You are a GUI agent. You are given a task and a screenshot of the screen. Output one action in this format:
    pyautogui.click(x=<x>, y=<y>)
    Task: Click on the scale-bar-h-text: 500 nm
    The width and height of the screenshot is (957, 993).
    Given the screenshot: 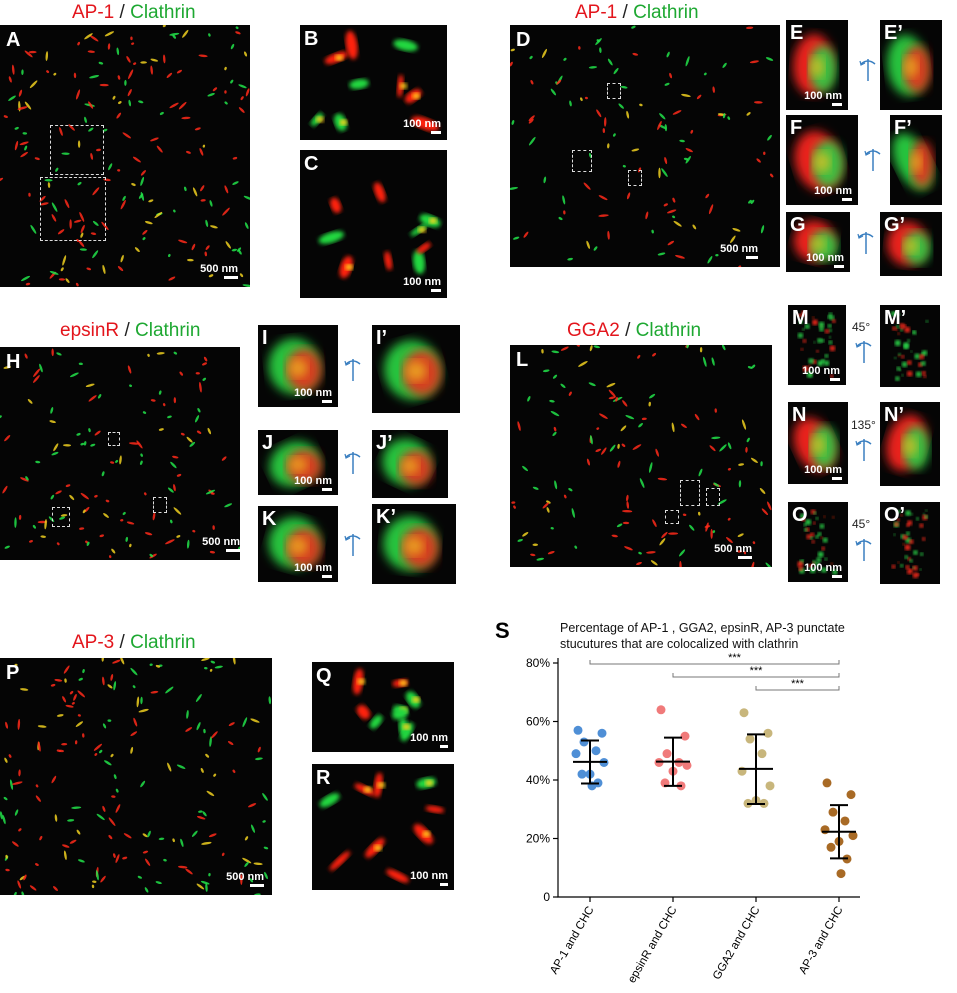 What is the action you would take?
    pyautogui.click(x=221, y=542)
    